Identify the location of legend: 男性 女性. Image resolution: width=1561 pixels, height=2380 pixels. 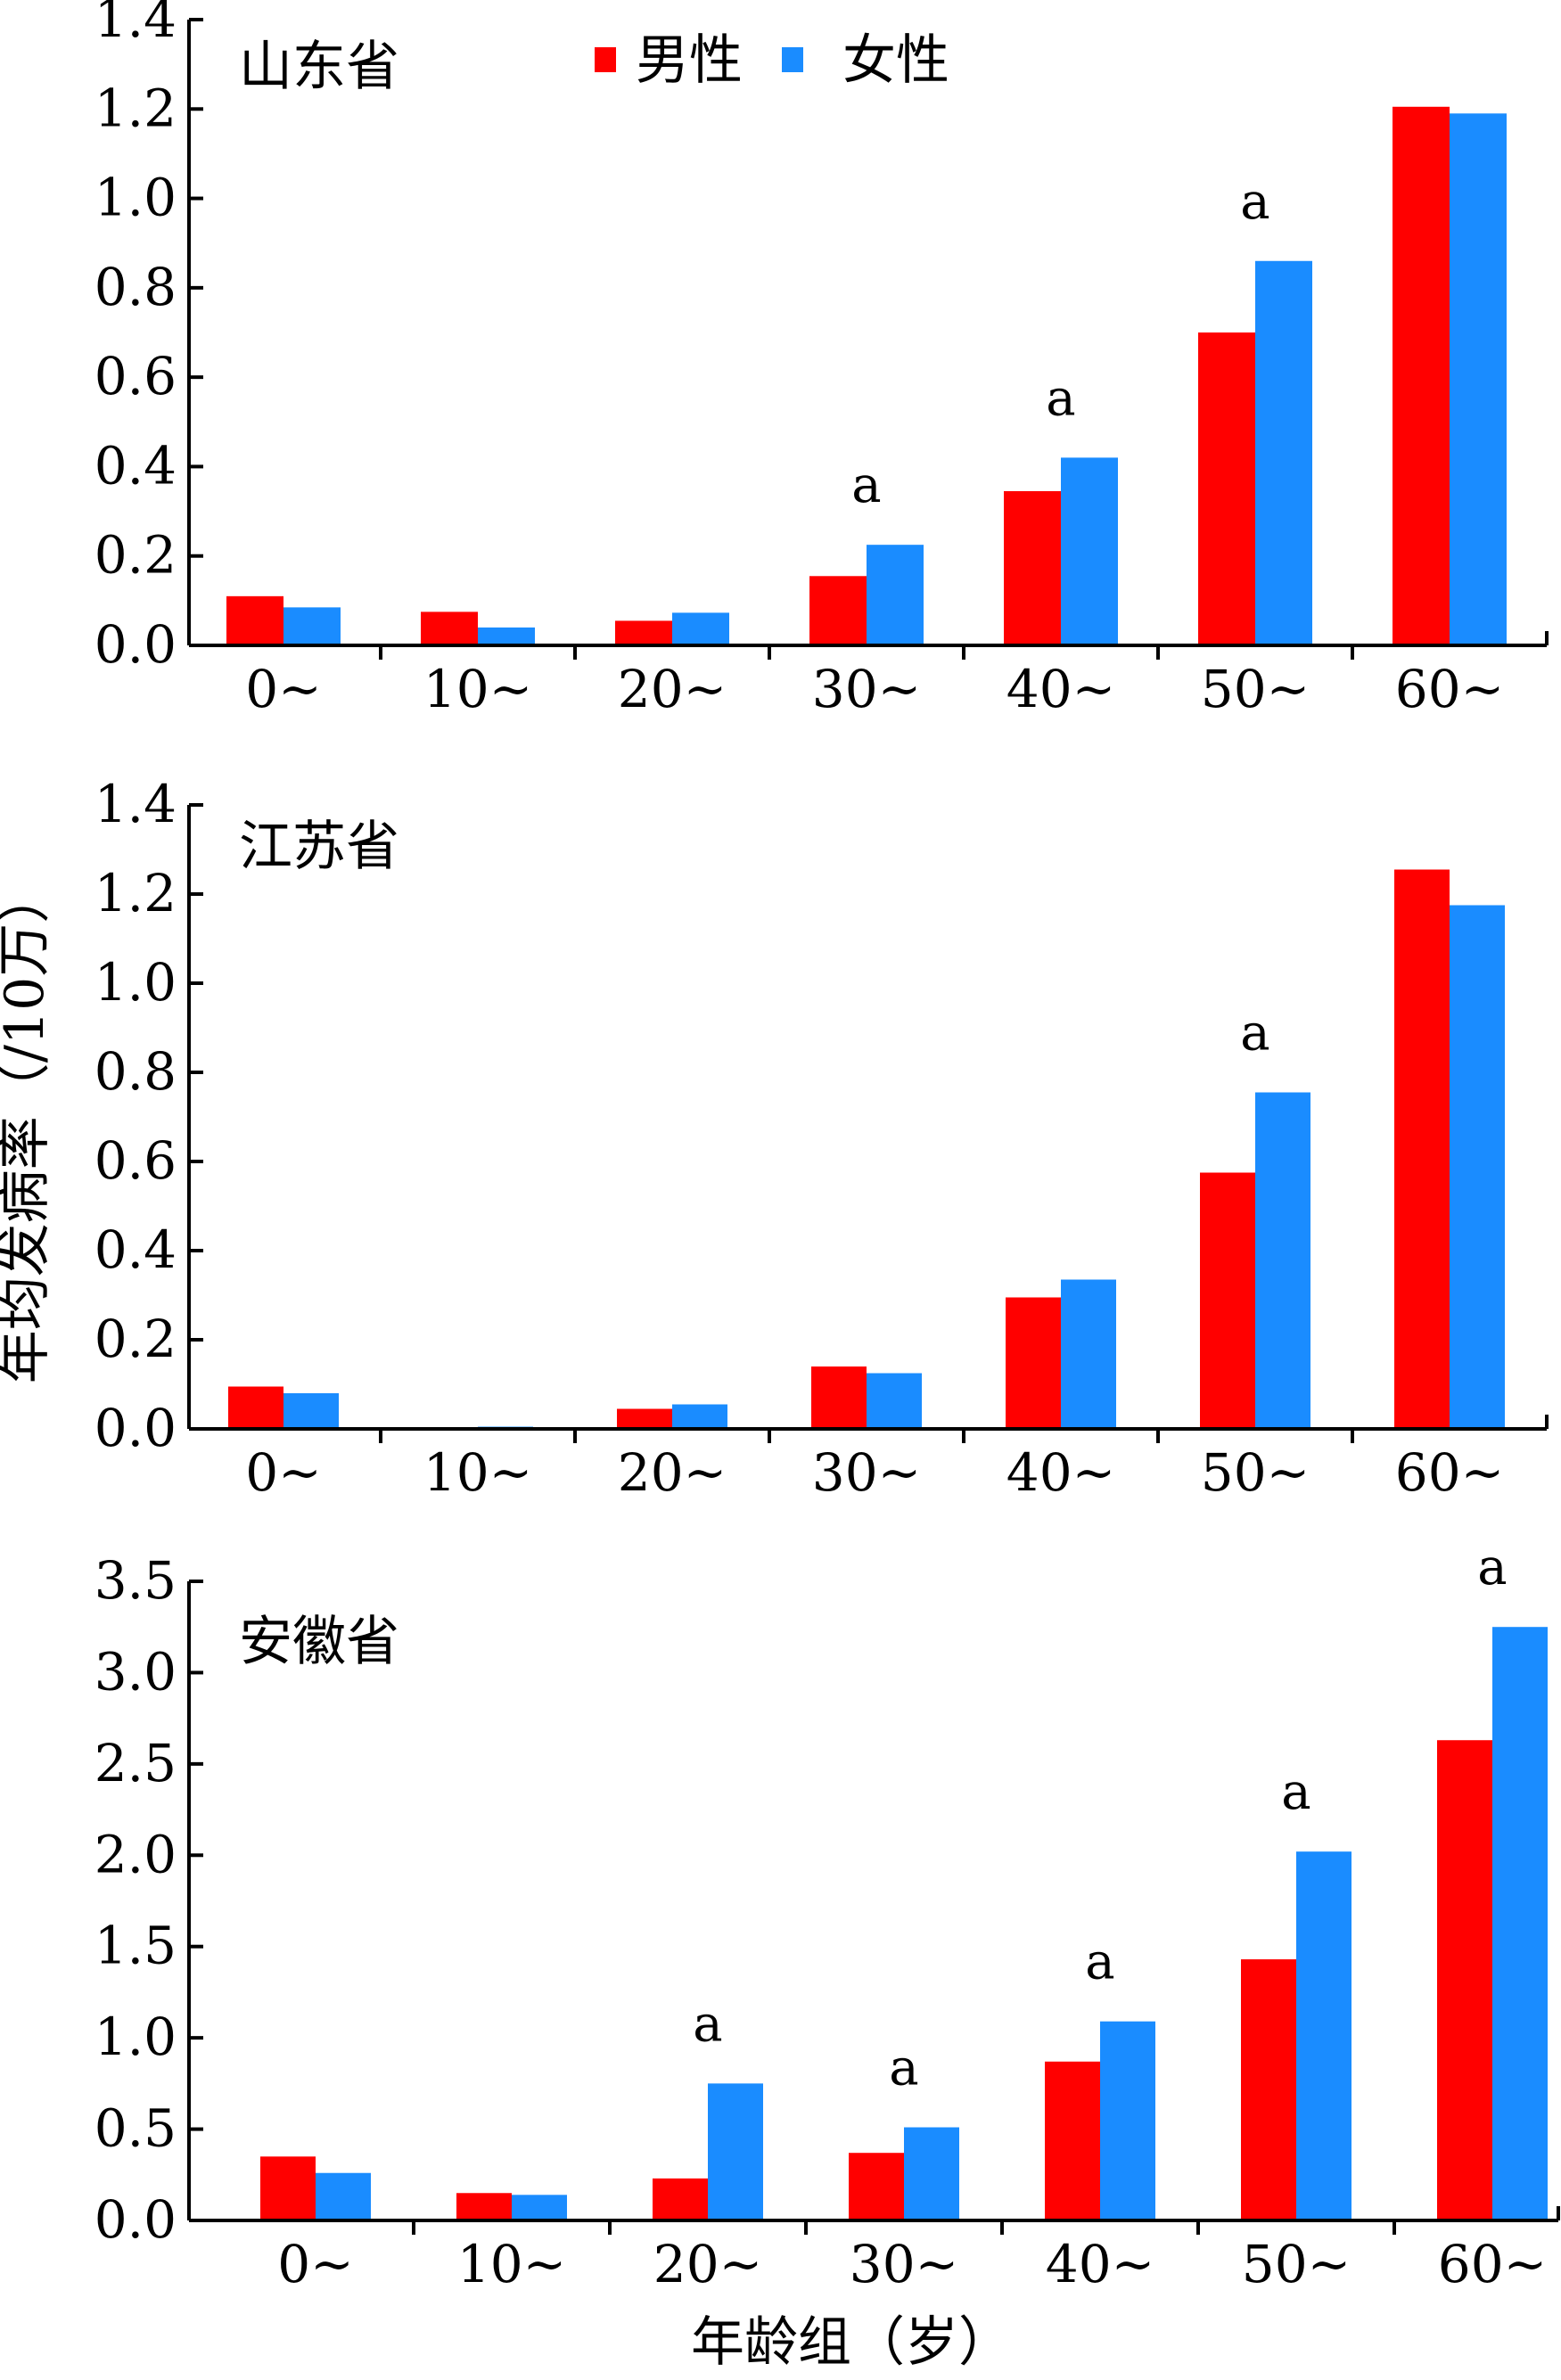
(772, 60).